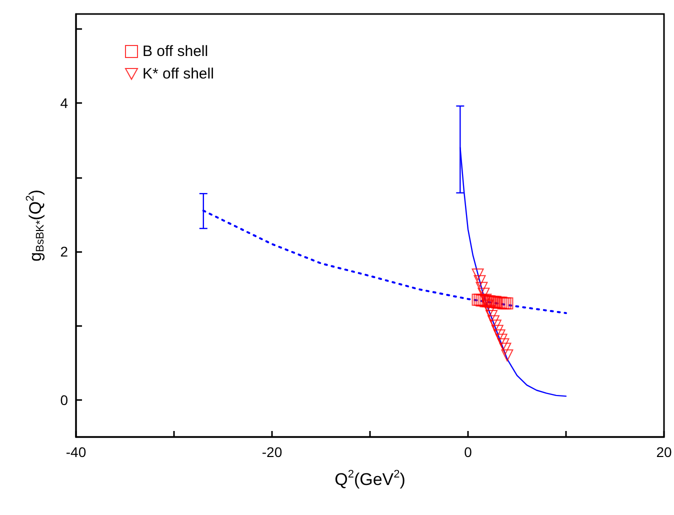 The width and height of the screenshot is (674, 515). What do you see at coordinates (64, 400) in the screenshot?
I see `y-tick-label: 0` at bounding box center [64, 400].